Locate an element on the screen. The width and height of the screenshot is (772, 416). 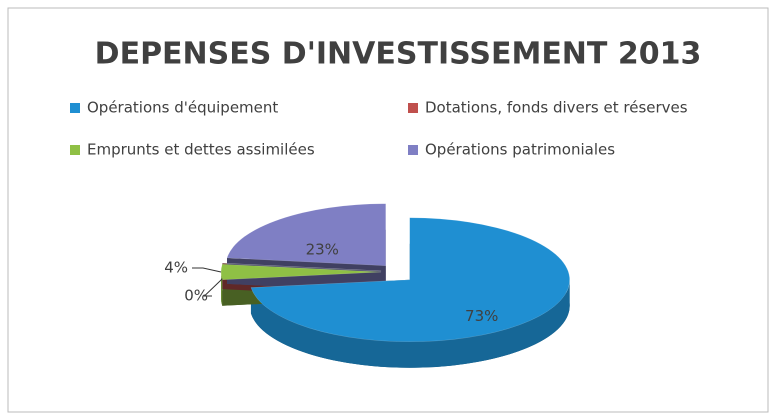
data-label: 23% is located at coordinates (322, 249).